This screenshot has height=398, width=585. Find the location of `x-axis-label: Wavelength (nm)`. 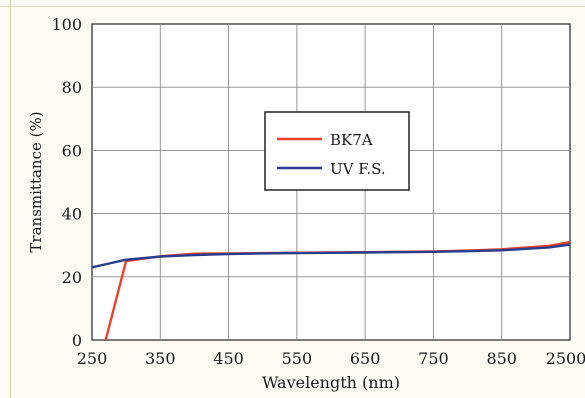

x-axis-label: Wavelength (nm) is located at coordinates (331, 382).